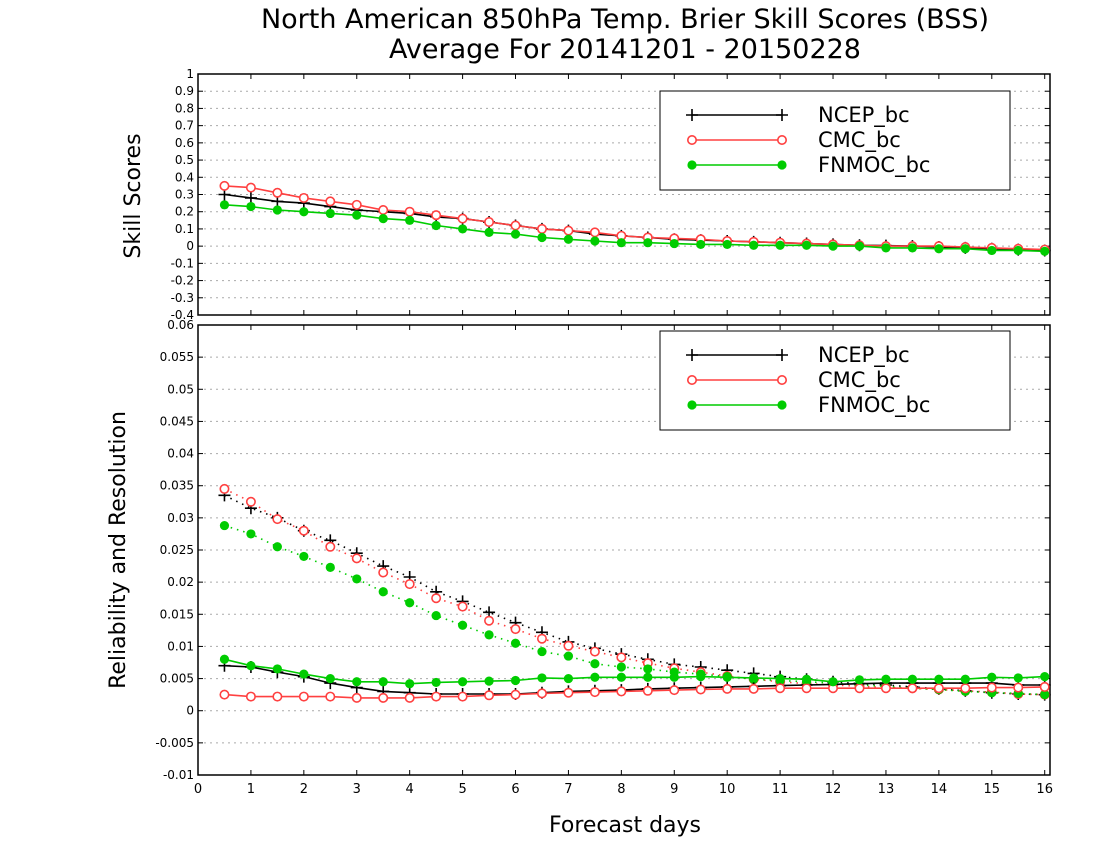  Describe the element at coordinates (182, 281) in the screenshot. I see `top-y-tick-label: -0.2` at that location.